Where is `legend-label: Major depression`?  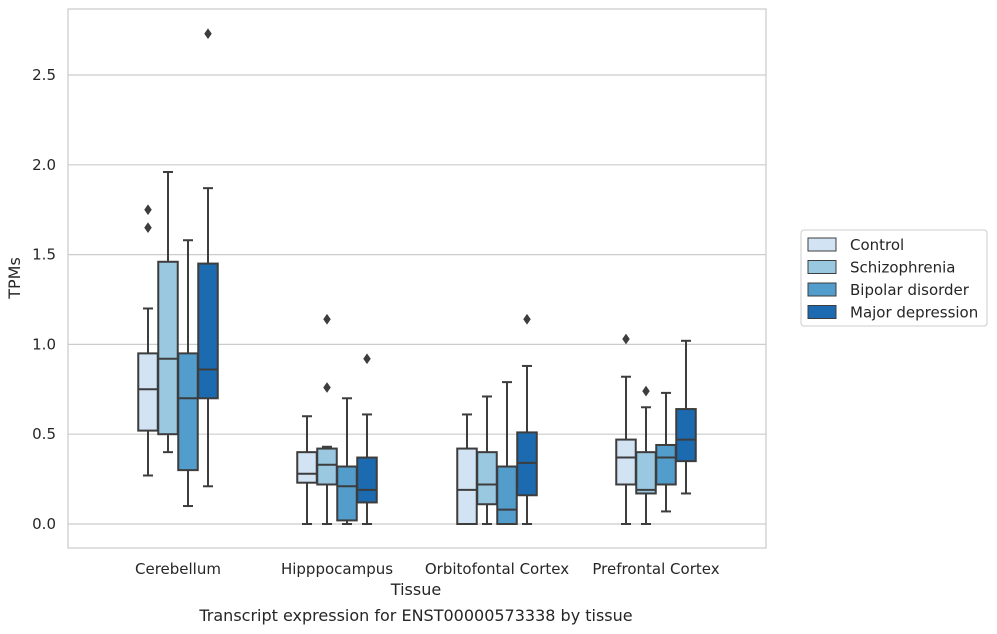 legend-label: Major depression is located at coordinates (914, 313).